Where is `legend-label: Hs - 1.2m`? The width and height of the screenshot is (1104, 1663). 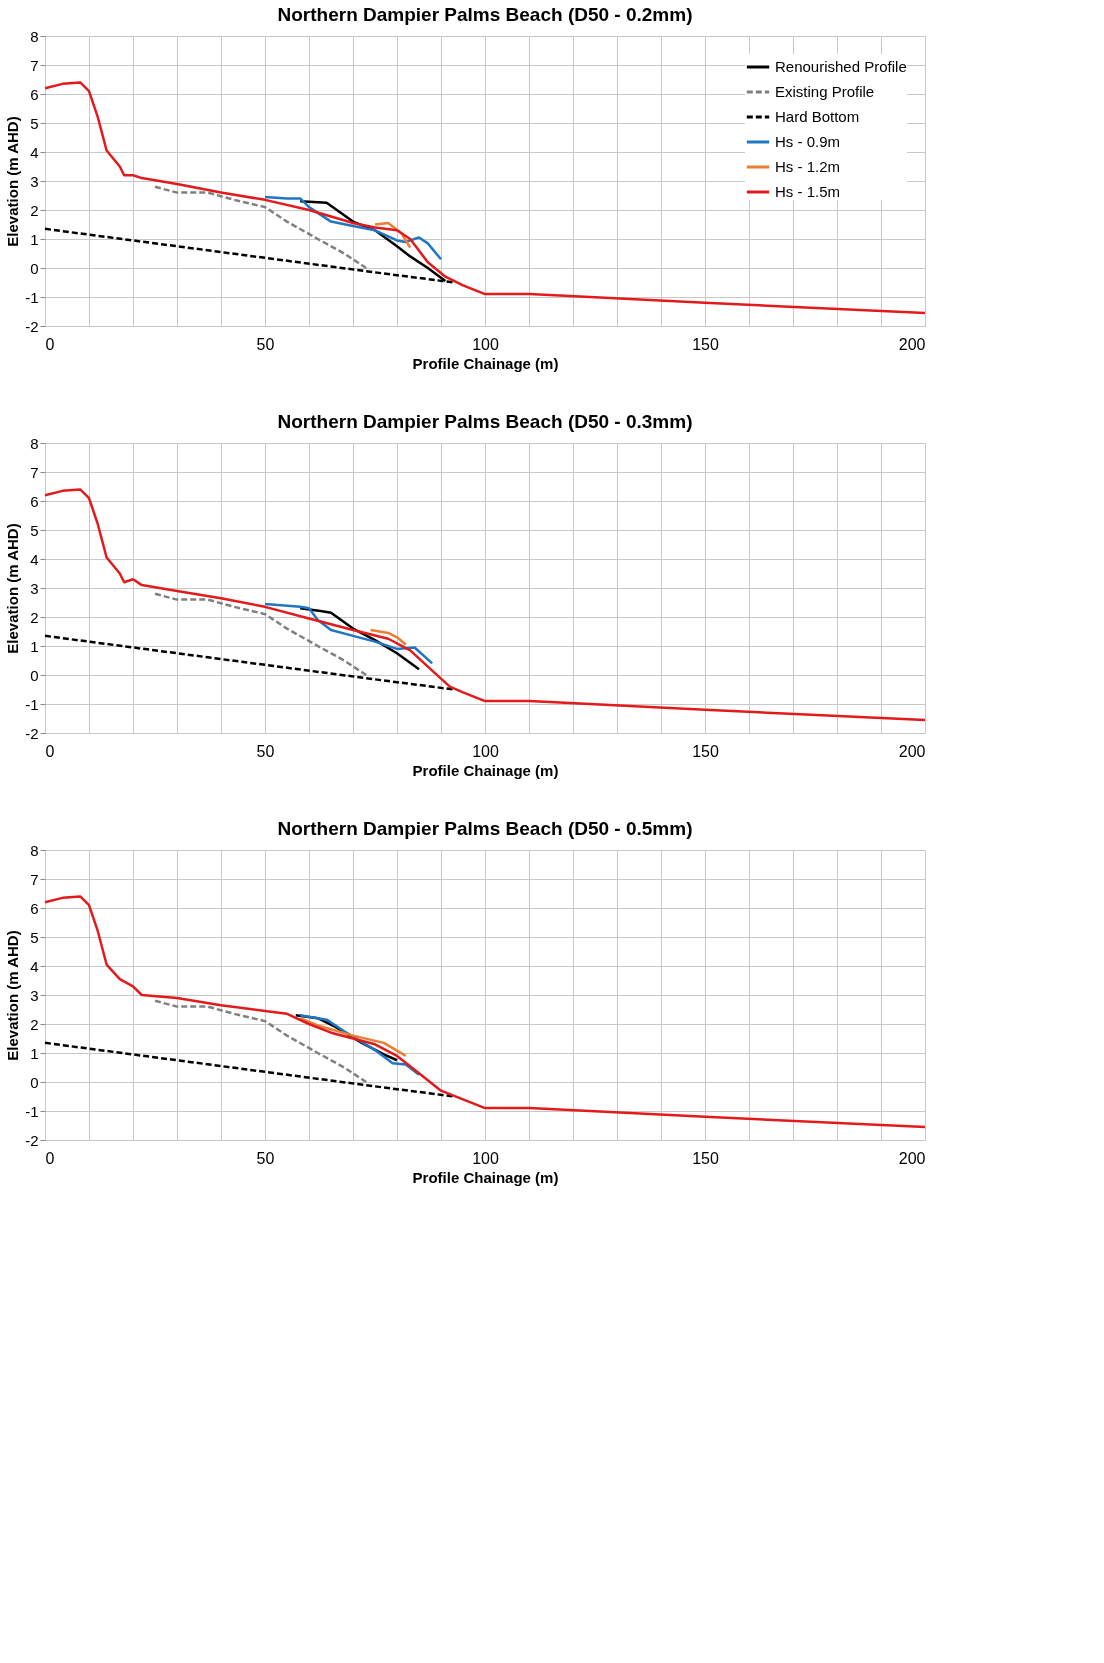
legend-label: Hs - 1.2m is located at coordinates (808, 166).